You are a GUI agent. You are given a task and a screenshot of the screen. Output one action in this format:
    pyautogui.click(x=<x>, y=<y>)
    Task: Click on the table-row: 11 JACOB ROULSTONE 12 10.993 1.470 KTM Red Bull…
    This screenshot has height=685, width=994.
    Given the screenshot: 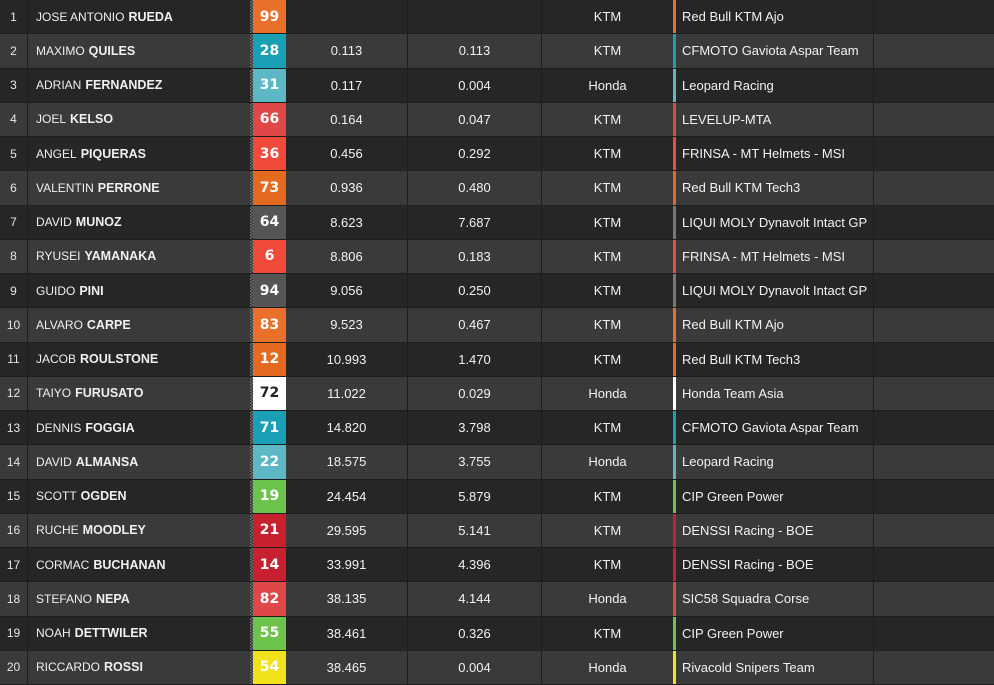 What is the action you would take?
    pyautogui.click(x=497, y=359)
    